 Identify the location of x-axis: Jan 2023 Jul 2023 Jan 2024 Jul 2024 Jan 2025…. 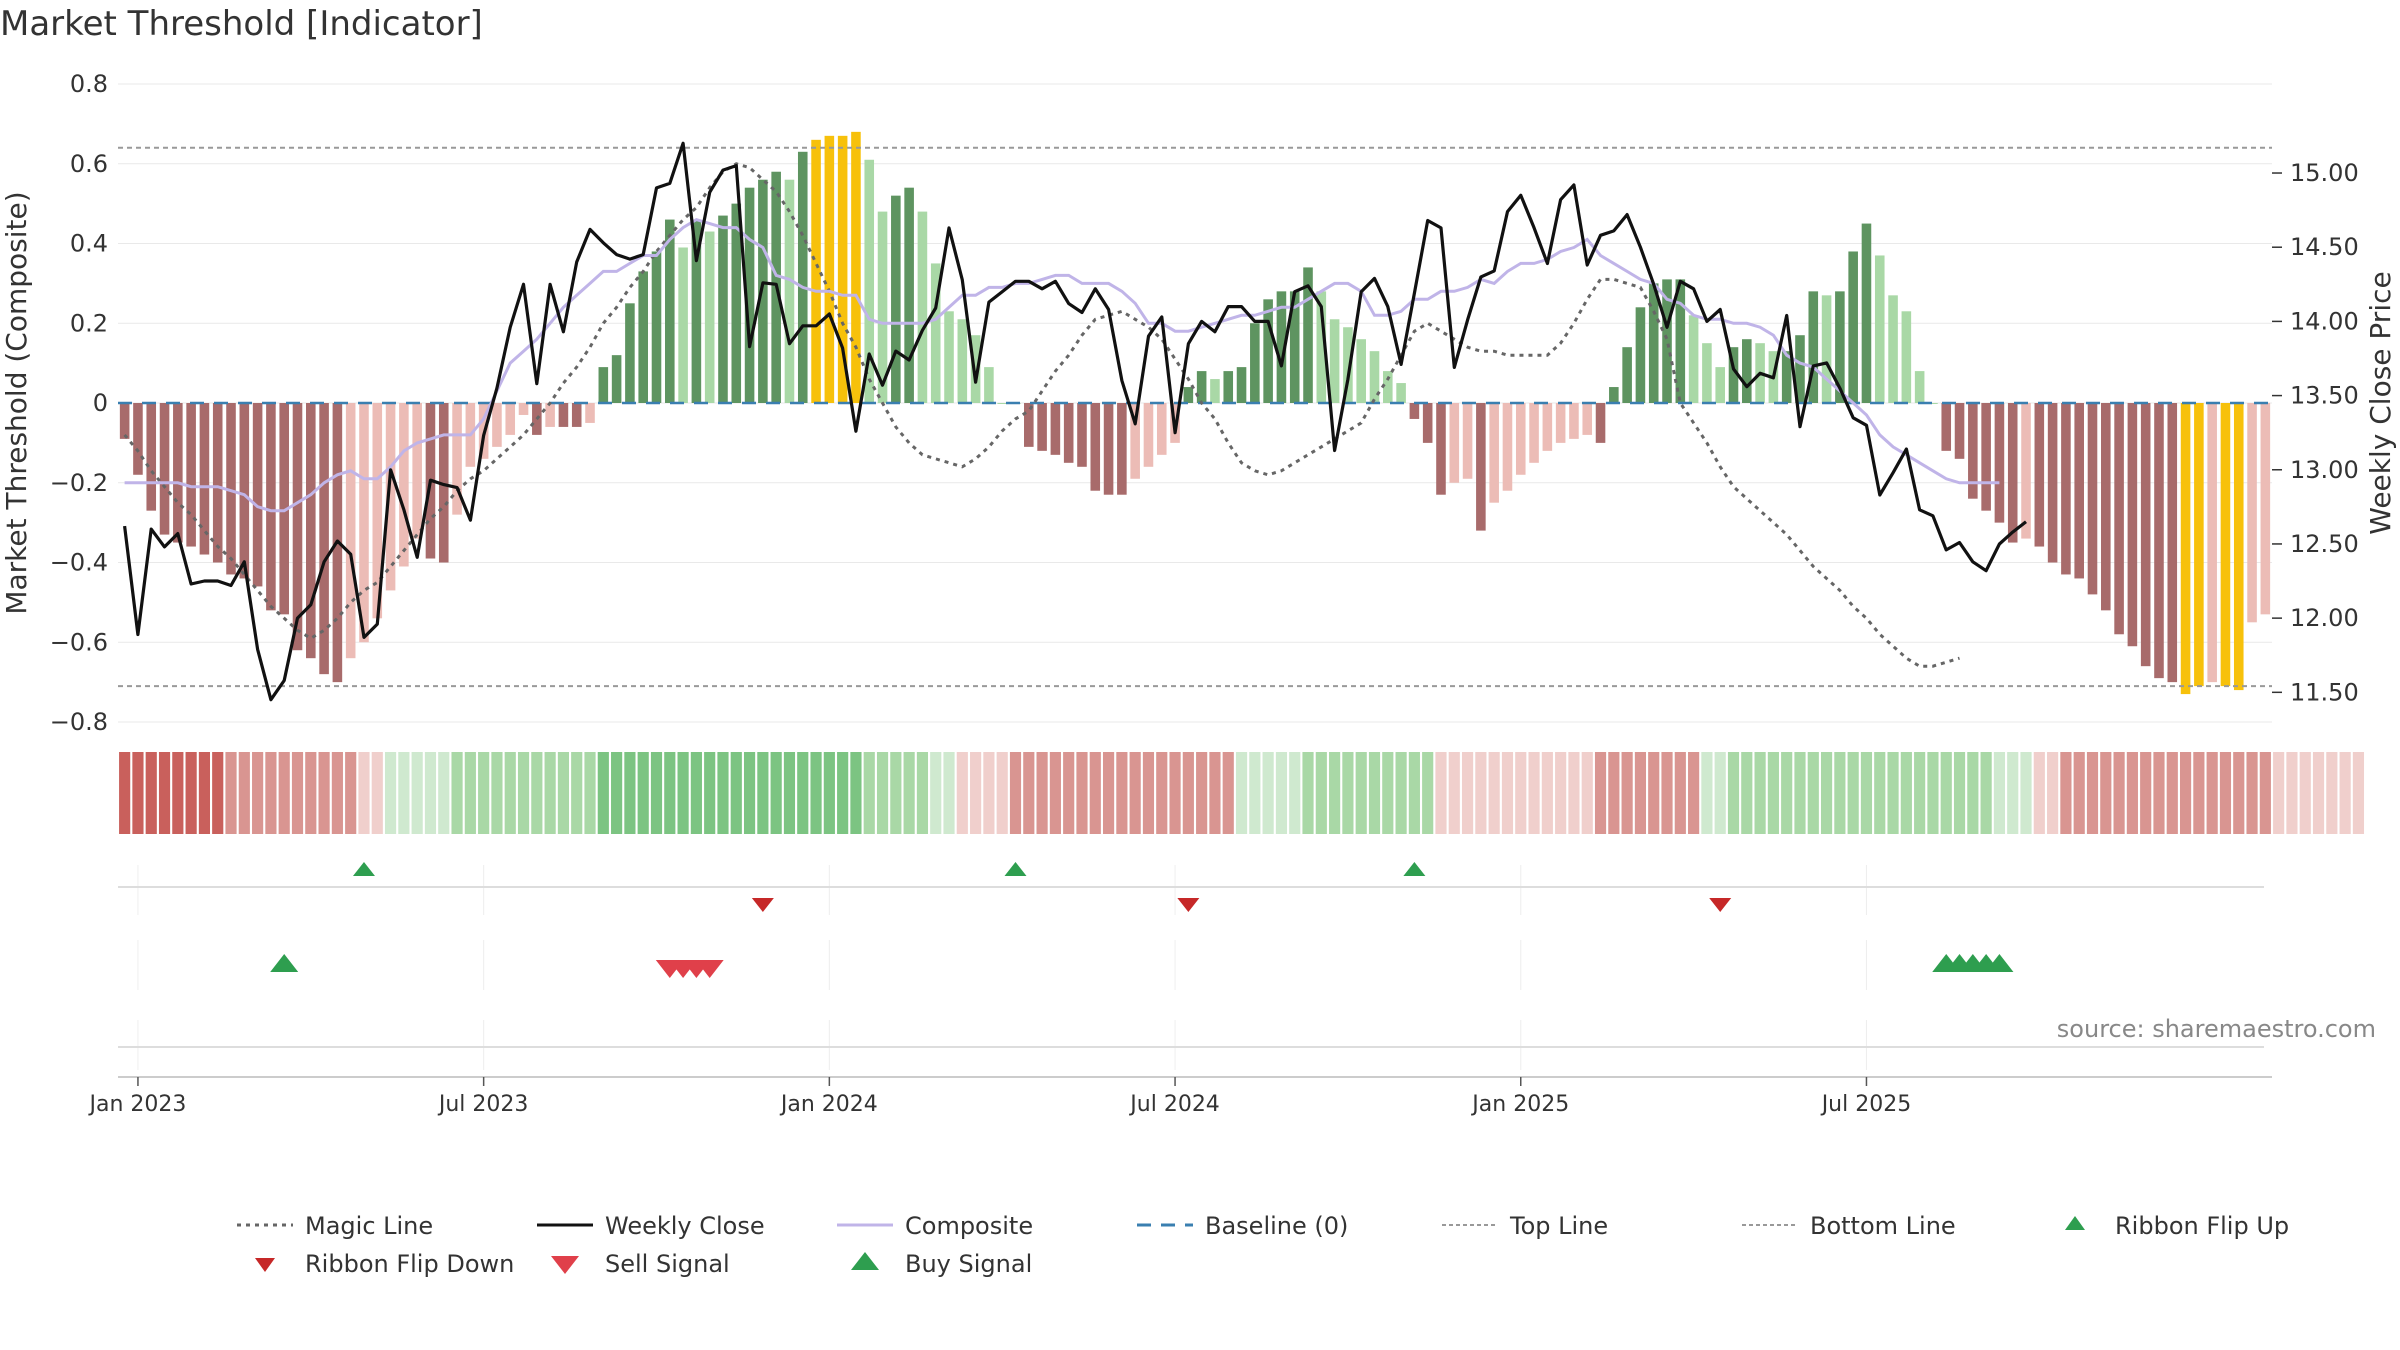
(1179, 1096).